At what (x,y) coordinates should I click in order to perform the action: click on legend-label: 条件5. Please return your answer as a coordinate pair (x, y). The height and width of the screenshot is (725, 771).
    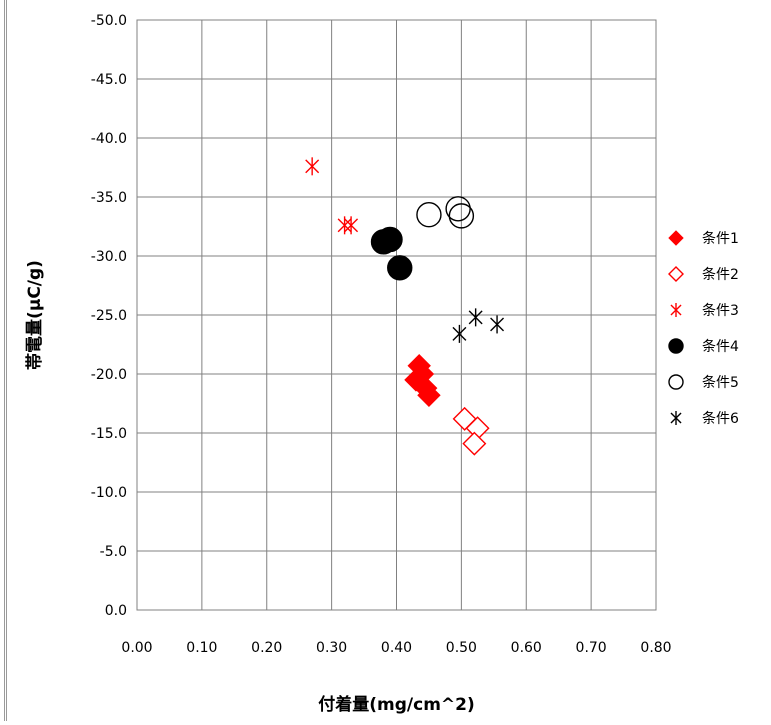
    Looking at the image, I should click on (720, 382).